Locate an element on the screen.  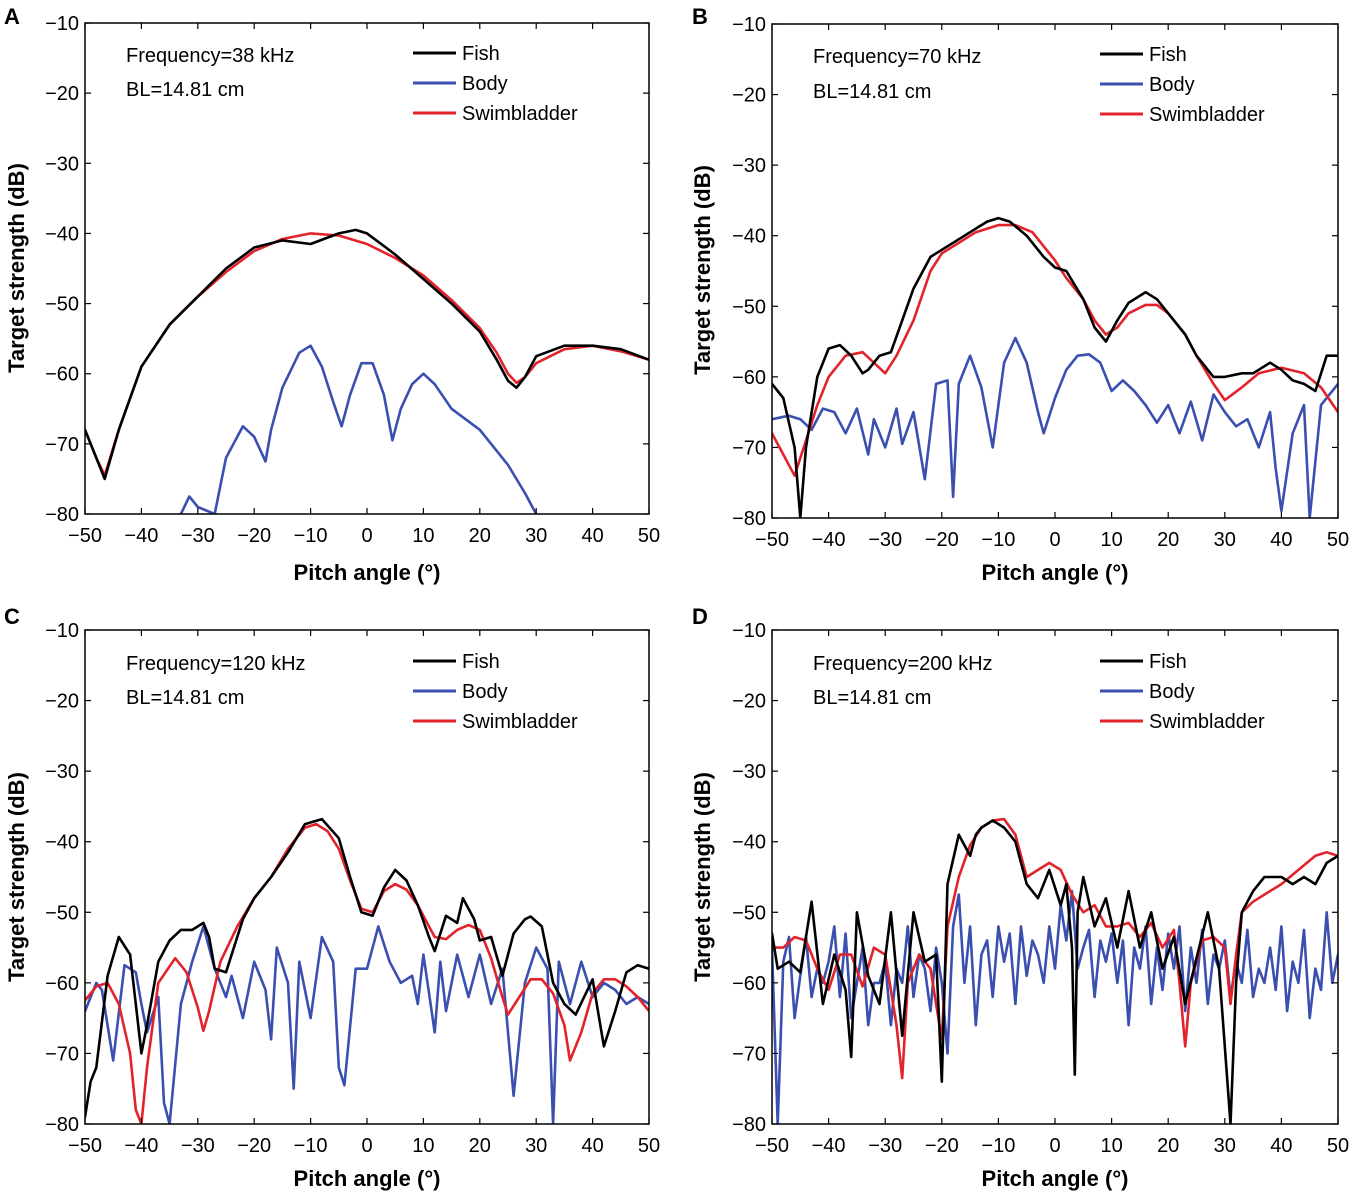
series-line-swimbladder is located at coordinates (1055, 948).